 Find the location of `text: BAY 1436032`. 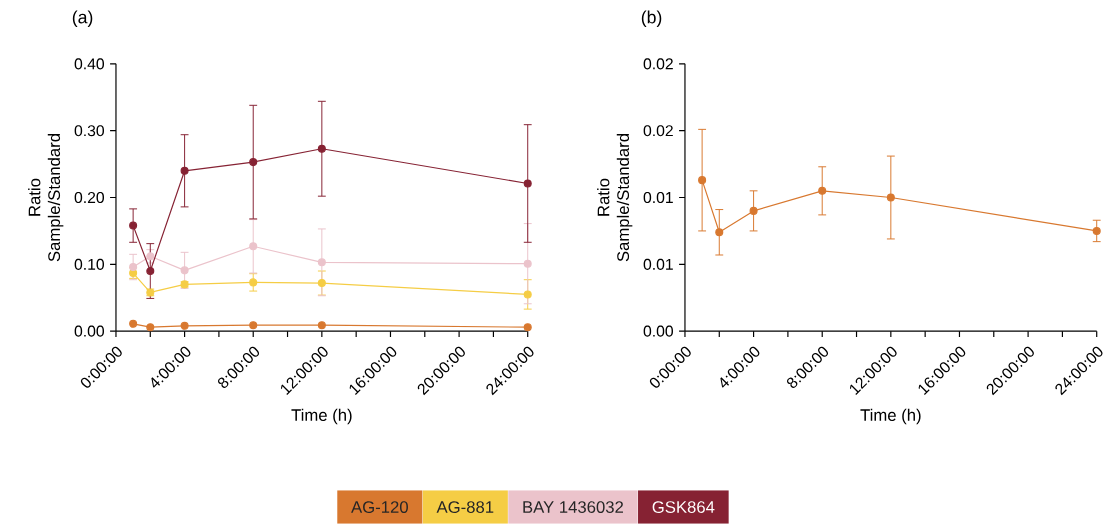

text: BAY 1436032 is located at coordinates (573, 507).